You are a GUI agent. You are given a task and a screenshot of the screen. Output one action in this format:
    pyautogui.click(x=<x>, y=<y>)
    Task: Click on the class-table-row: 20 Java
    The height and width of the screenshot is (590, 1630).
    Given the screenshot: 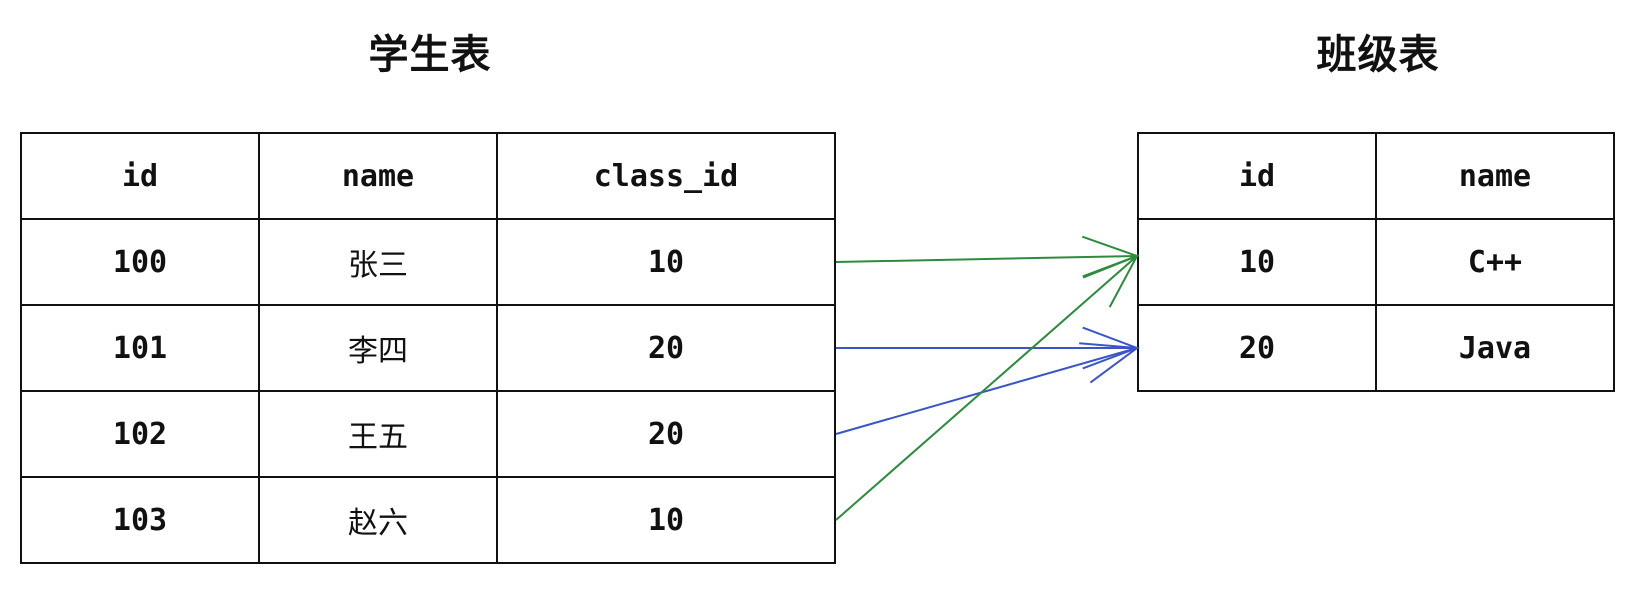 What is the action you would take?
    pyautogui.click(x=1376, y=348)
    